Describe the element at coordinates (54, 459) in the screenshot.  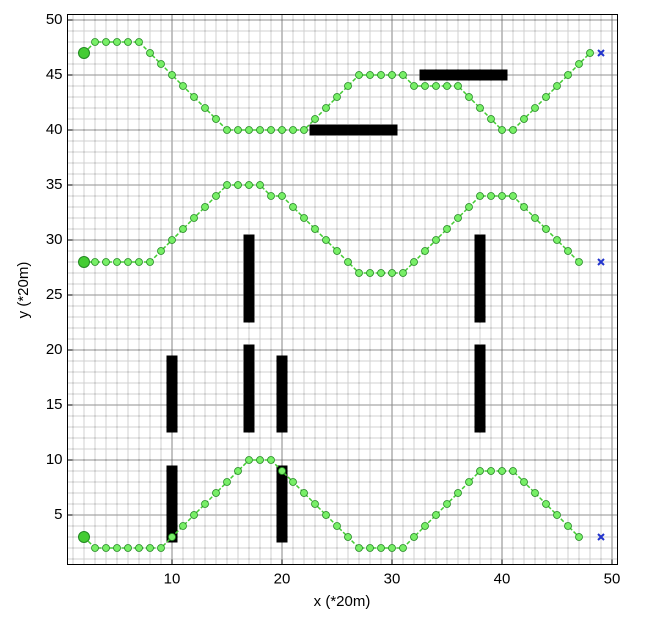
I see `y-tick-label: 10` at that location.